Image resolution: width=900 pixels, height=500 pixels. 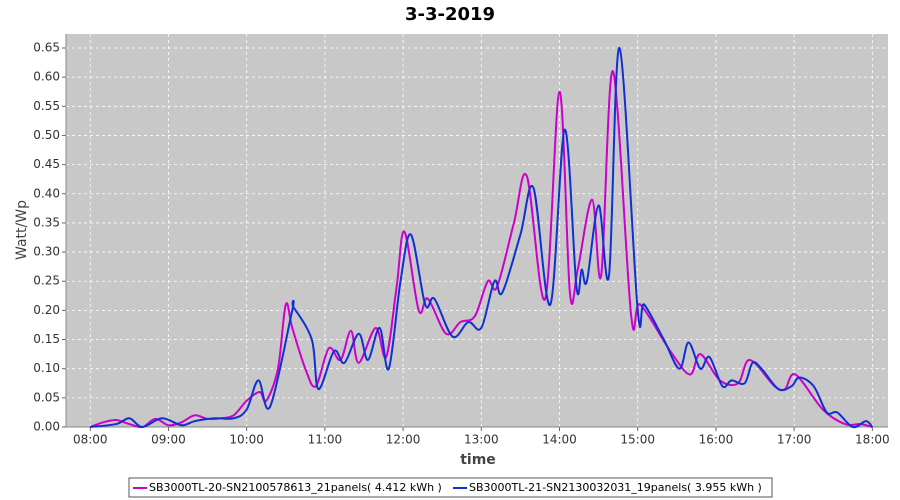 What do you see at coordinates (46, 368) in the screenshot?
I see `y-tick-label: 0.10` at bounding box center [46, 368].